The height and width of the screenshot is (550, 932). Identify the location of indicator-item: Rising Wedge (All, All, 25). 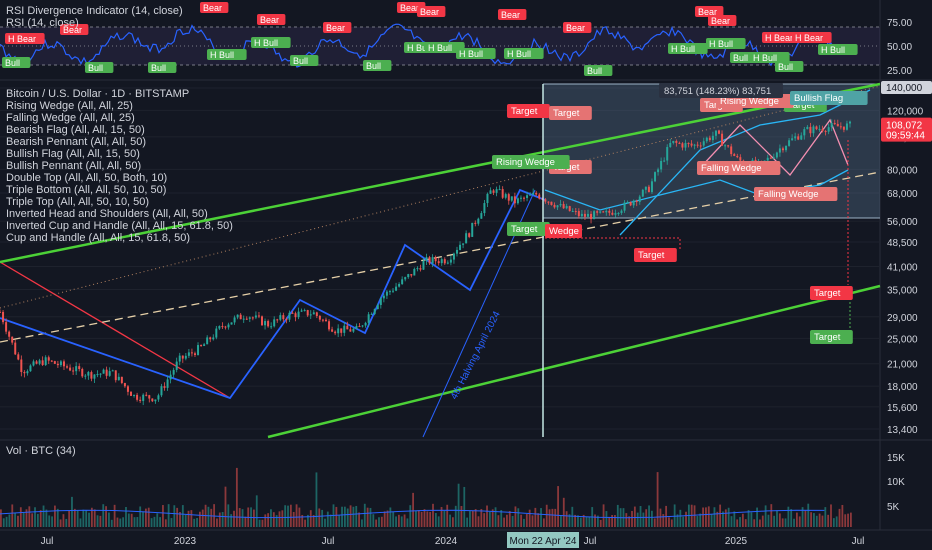
(69, 106).